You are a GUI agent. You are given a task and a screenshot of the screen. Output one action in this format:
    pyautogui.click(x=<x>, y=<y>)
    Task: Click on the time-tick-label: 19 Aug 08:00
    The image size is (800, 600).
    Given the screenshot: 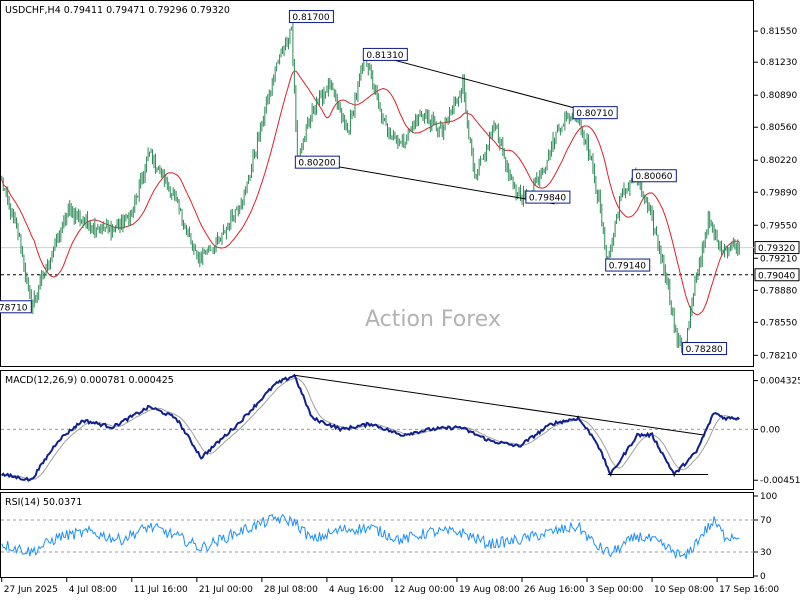 What is the action you would take?
    pyautogui.click(x=489, y=590)
    